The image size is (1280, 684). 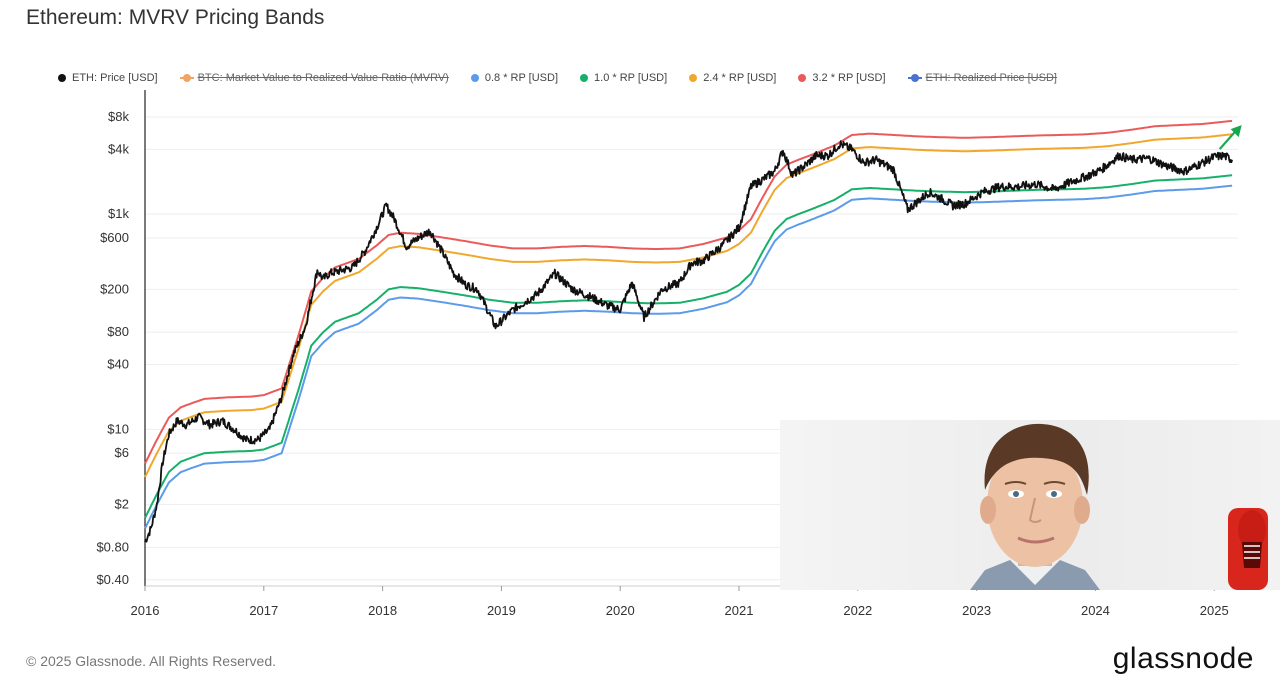 I want to click on legend-item-6: ETH: Realized Price [USD], so click(x=982, y=78).